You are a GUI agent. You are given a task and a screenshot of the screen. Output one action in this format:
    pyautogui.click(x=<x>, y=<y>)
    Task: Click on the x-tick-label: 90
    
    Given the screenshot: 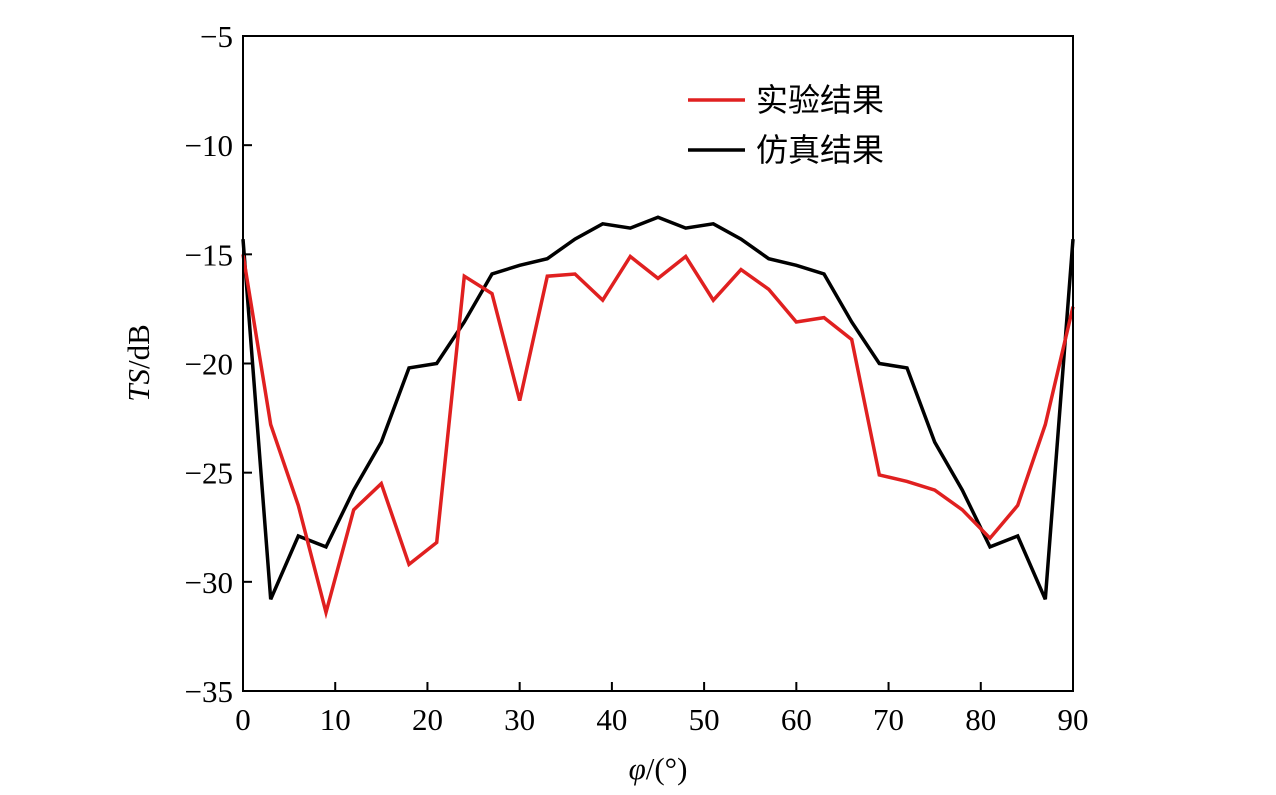 What is the action you would take?
    pyautogui.click(x=1073, y=719)
    